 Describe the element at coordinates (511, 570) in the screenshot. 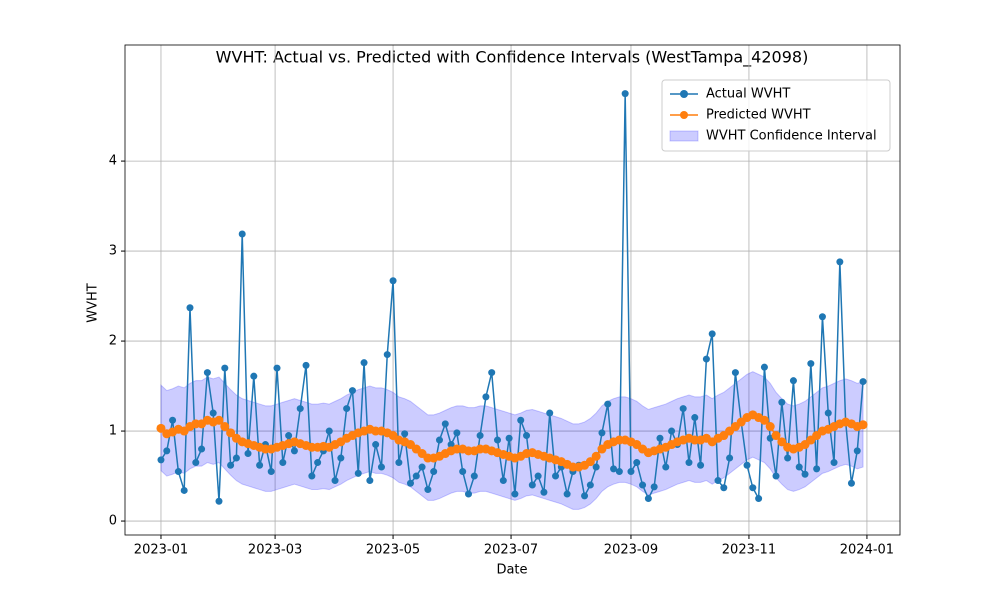

I see `x-axis-label: Date` at that location.